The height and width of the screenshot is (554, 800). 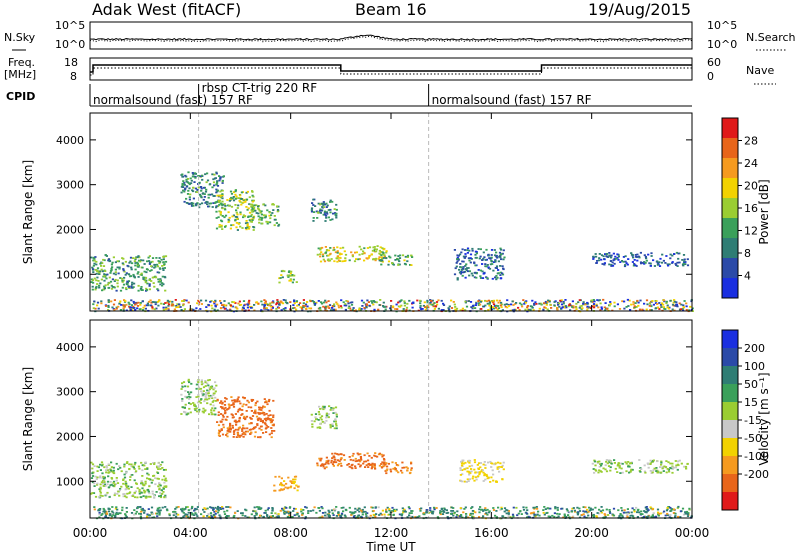 What do you see at coordinates (70, 44) in the screenshot?
I see `noise-left-tick-bottom: 10^0` at bounding box center [70, 44].